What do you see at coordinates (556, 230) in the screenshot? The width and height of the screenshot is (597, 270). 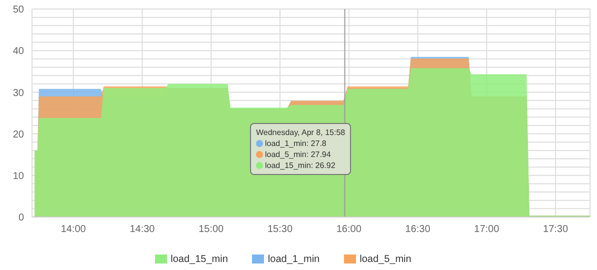 I see `x-tick-label: 17:30` at bounding box center [556, 230].